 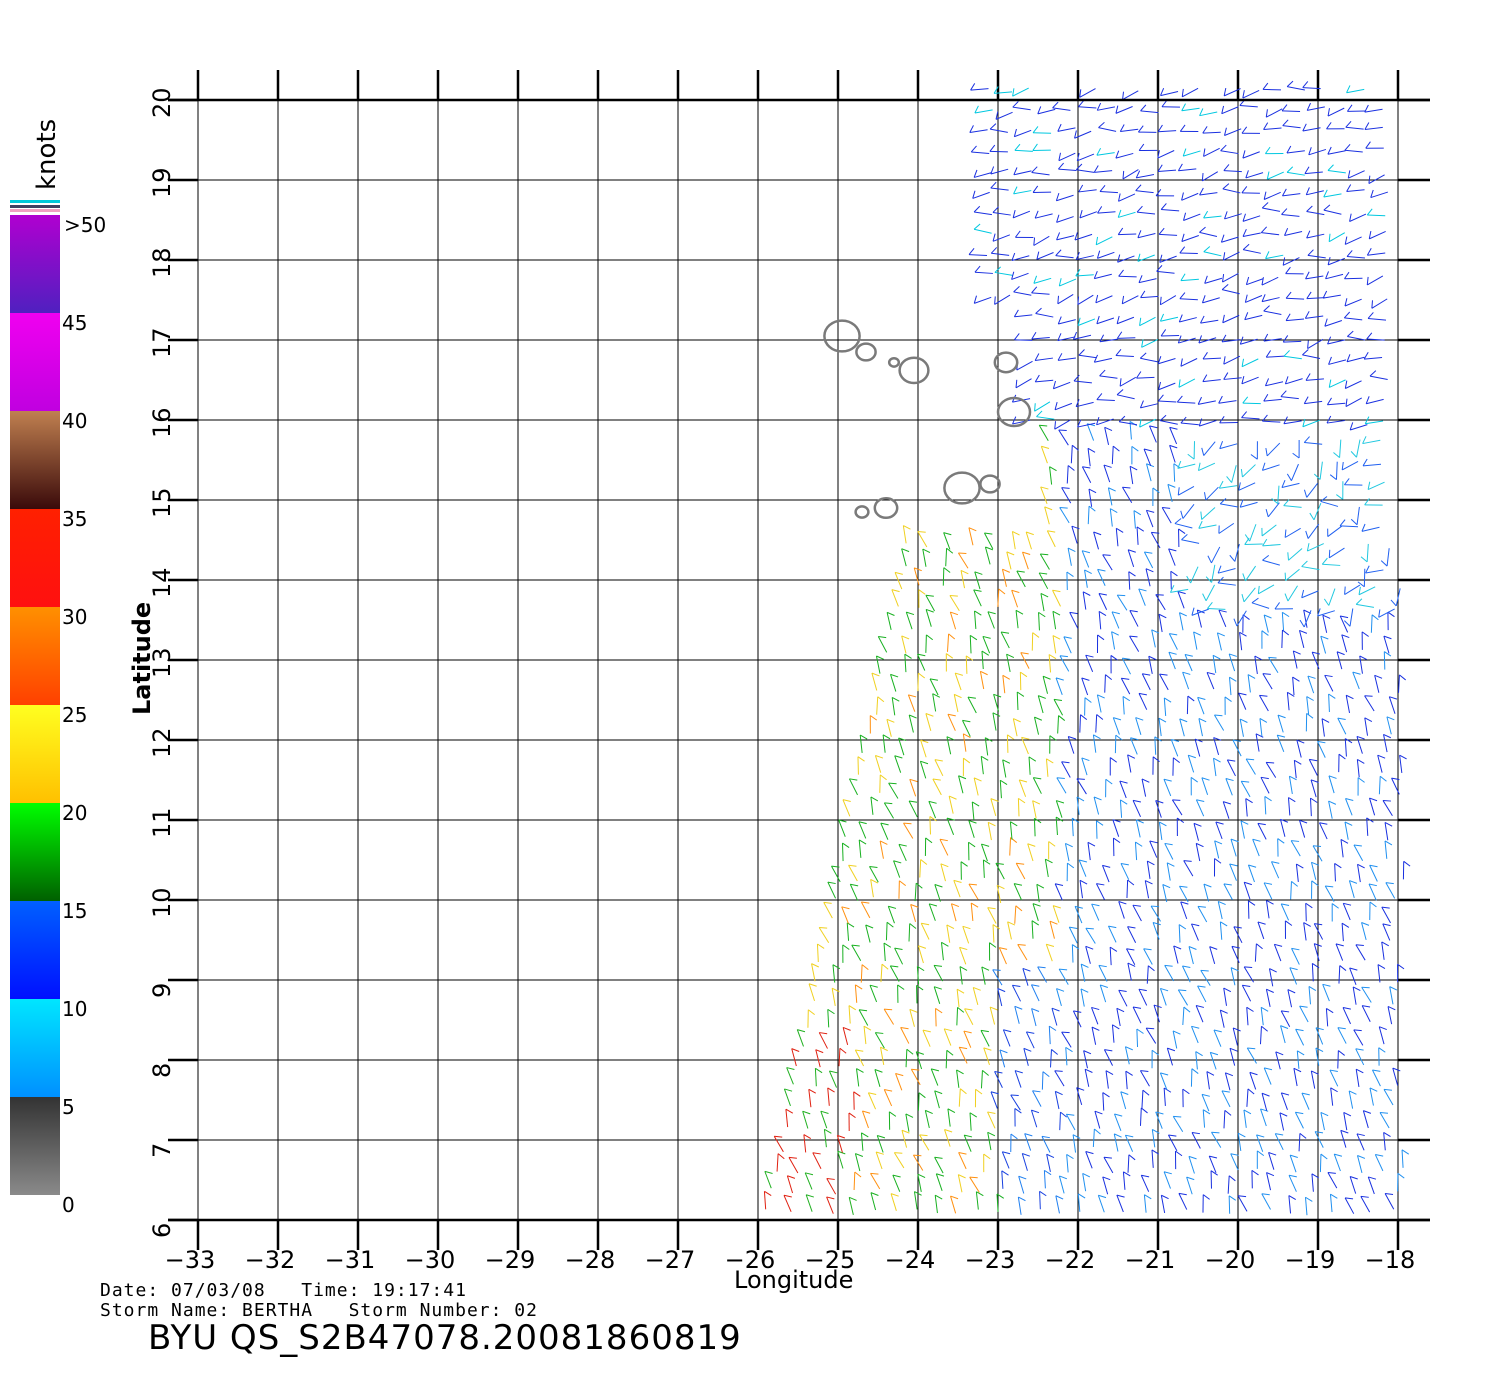 What do you see at coordinates (927, 419) in the screenshot?
I see `cape-verde-islands` at bounding box center [927, 419].